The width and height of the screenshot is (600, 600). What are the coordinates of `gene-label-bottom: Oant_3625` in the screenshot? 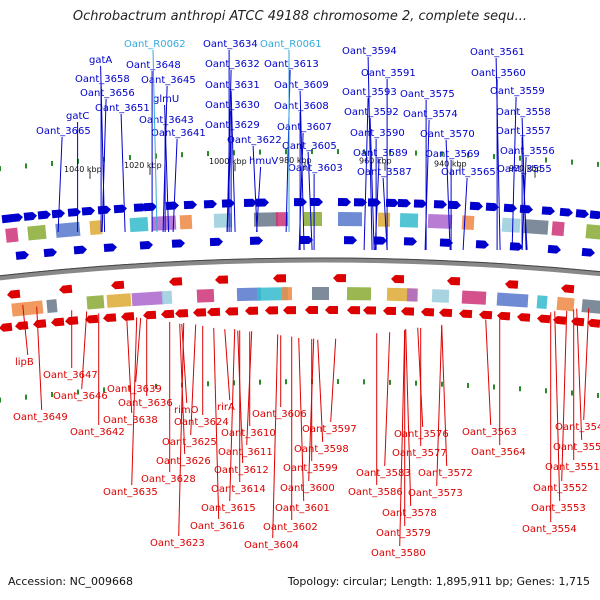 It's located at (189, 442).